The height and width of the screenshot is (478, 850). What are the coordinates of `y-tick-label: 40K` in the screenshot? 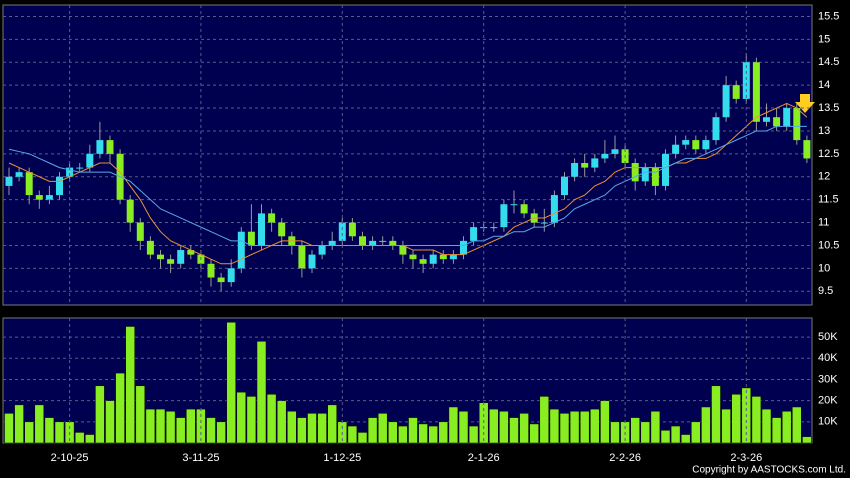 It's located at (828, 358).